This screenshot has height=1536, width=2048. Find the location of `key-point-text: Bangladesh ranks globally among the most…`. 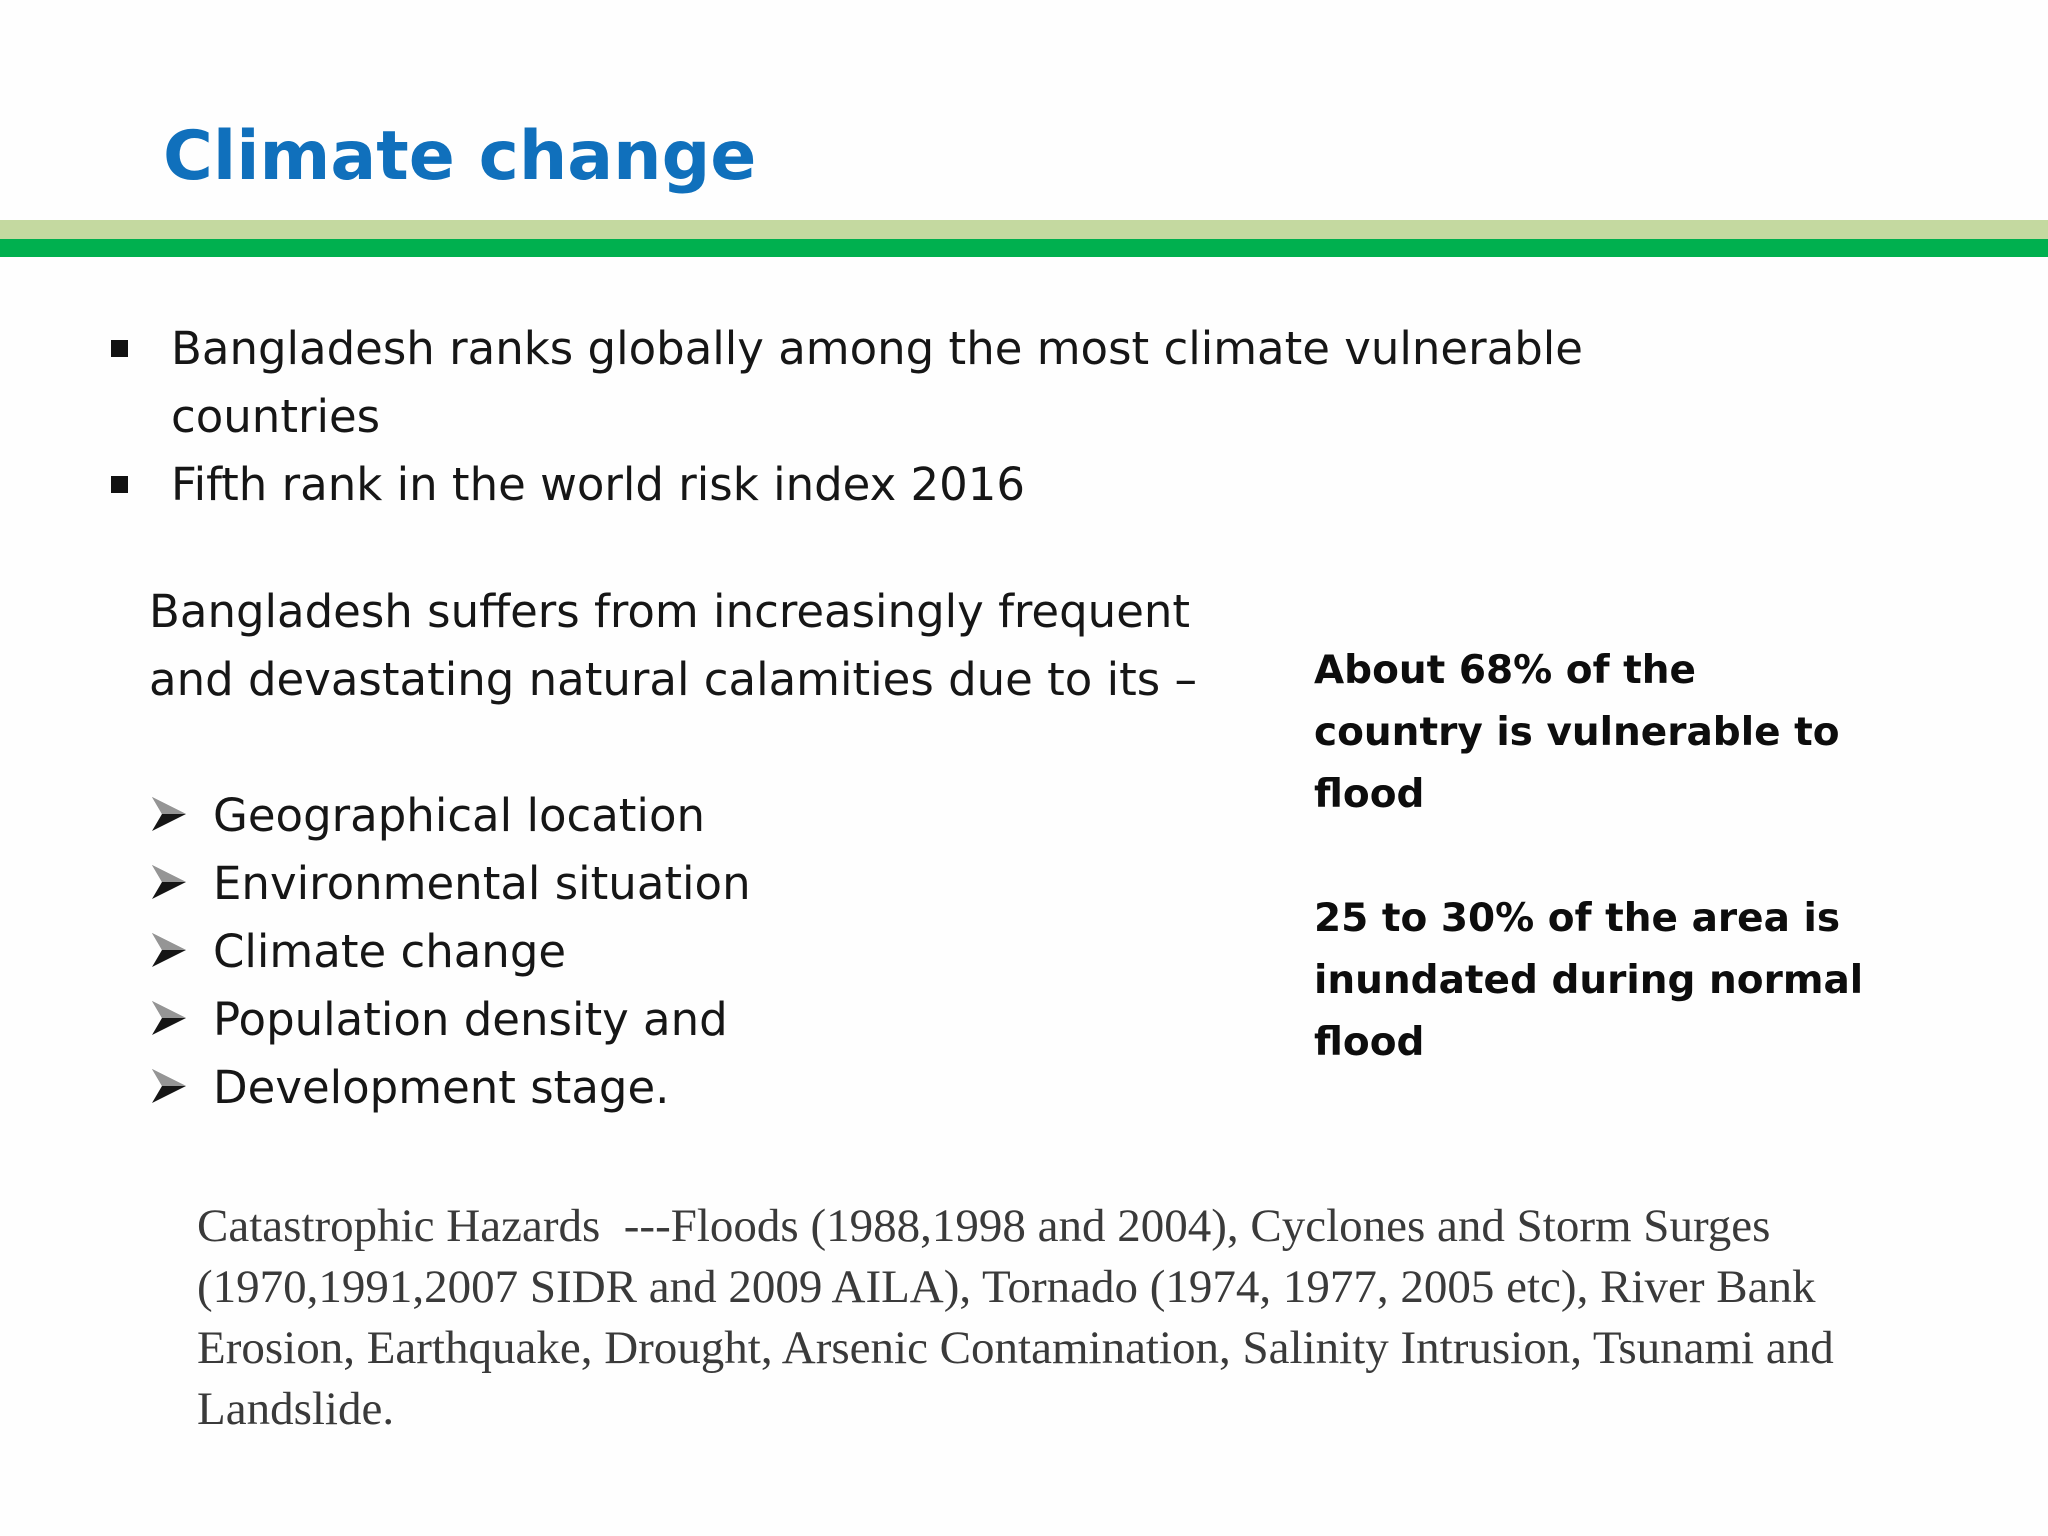

key-point-text: Bangladesh ranks globally among the most… is located at coordinates (877, 382).